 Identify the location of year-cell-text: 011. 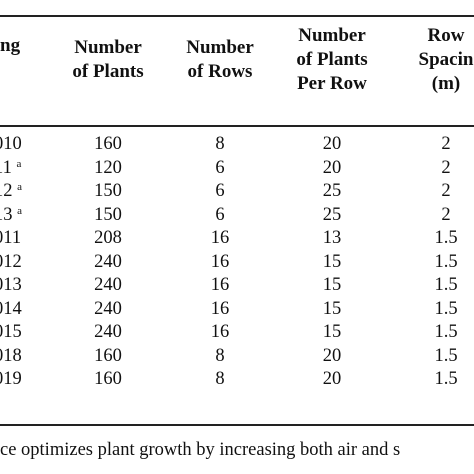
(11, 238).